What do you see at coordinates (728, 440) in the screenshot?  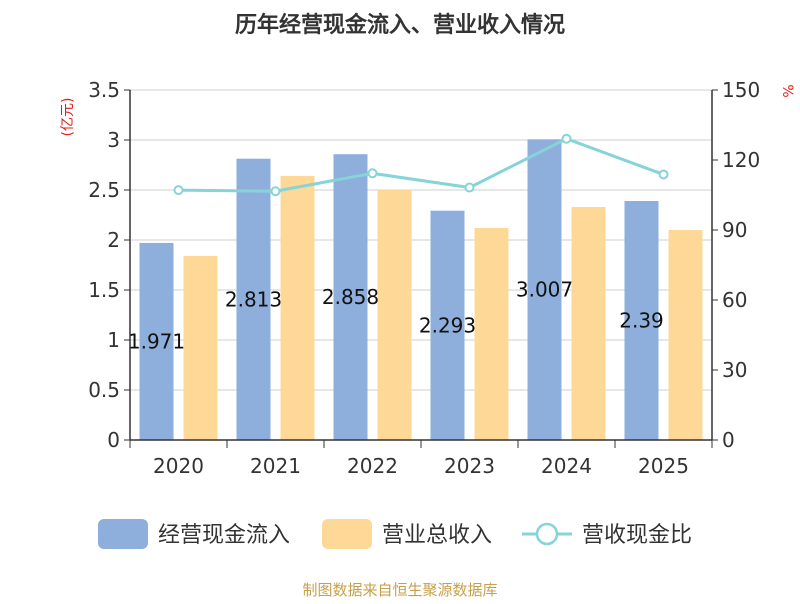 I see `y-right-tick-label: 0` at bounding box center [728, 440].